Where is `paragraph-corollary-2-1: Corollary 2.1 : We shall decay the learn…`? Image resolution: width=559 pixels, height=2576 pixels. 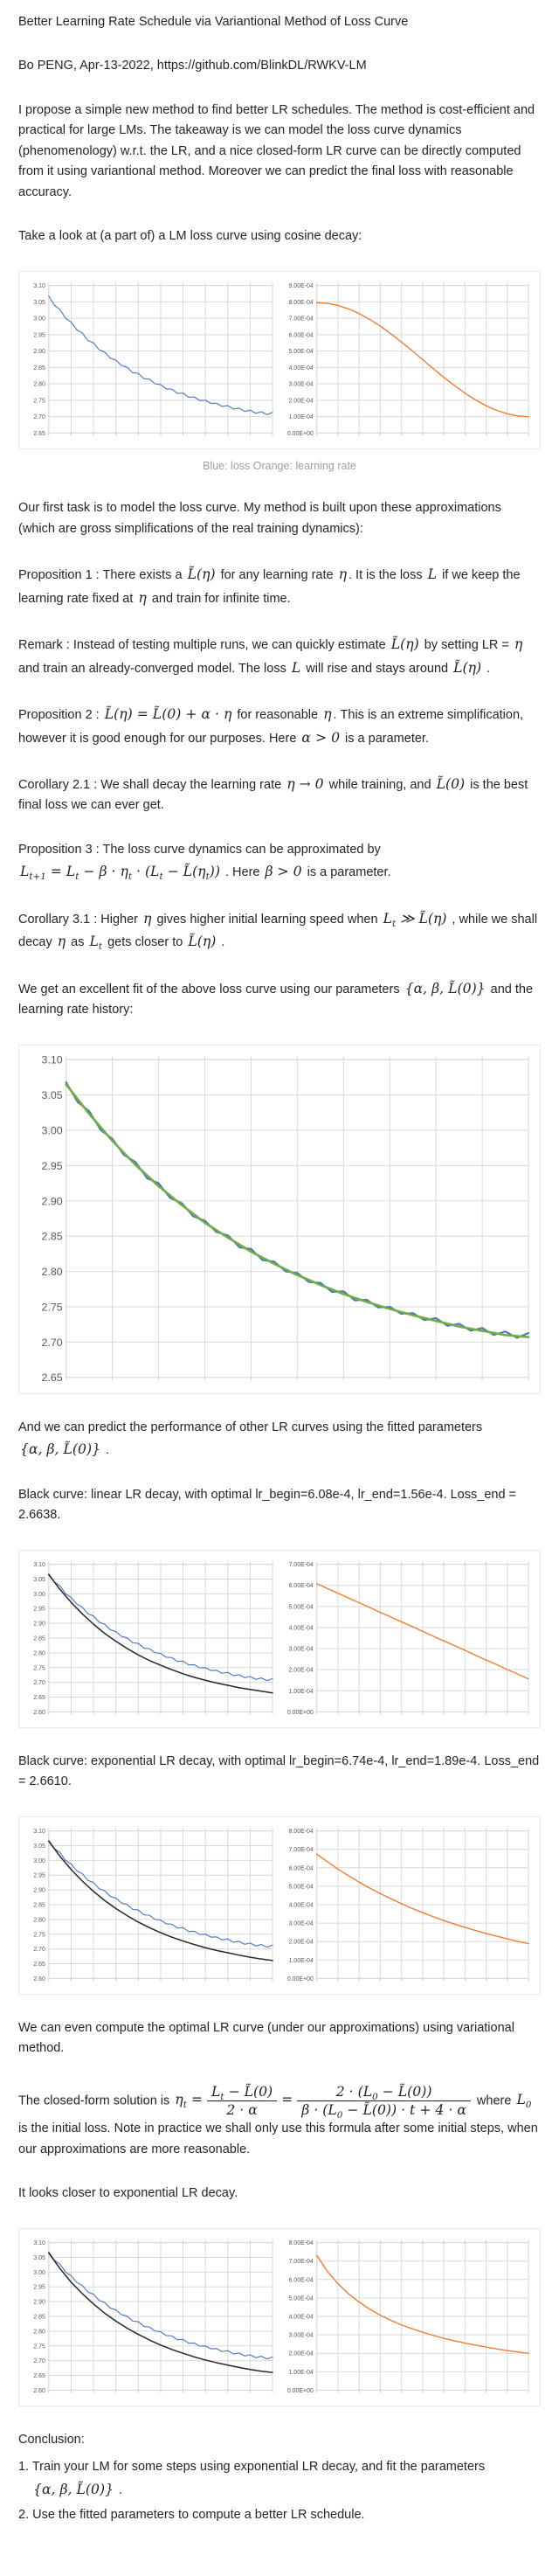 paragraph-corollary-2-1: Corollary 2.1 : We shall decay the learn… is located at coordinates (273, 794).